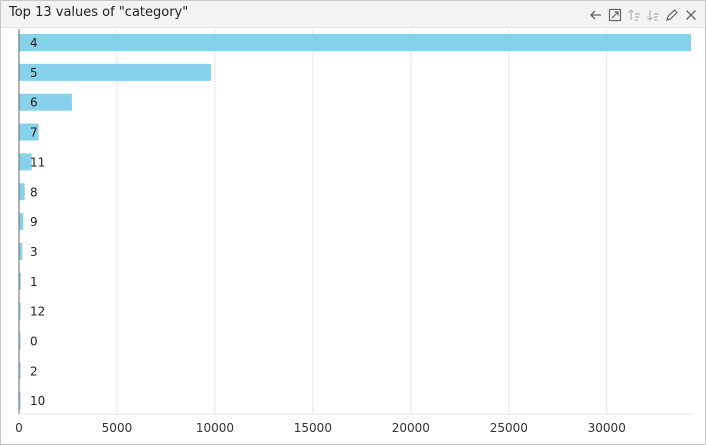 The width and height of the screenshot is (706, 445). I want to click on sort-ascending-icon, so click(634, 15).